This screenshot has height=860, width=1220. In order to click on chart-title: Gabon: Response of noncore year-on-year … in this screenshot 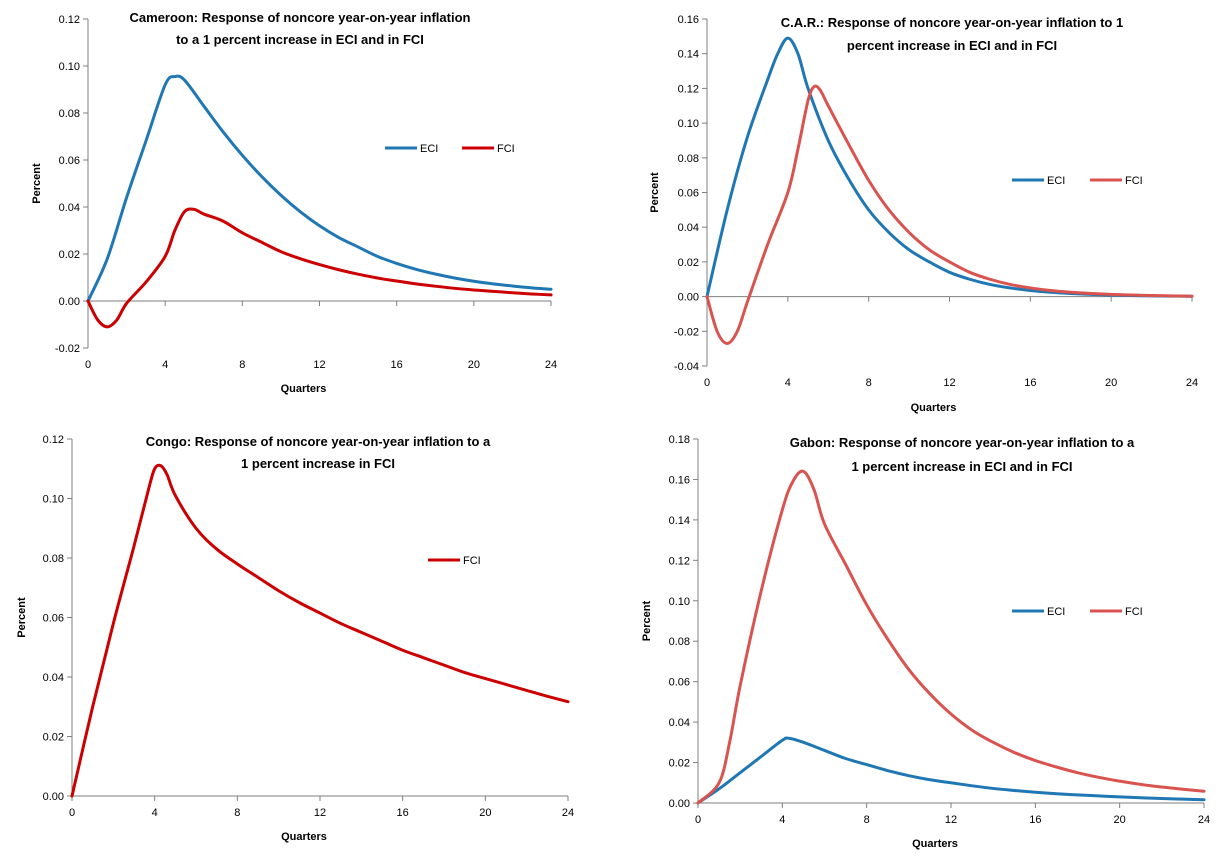, I will do `click(962, 442)`.